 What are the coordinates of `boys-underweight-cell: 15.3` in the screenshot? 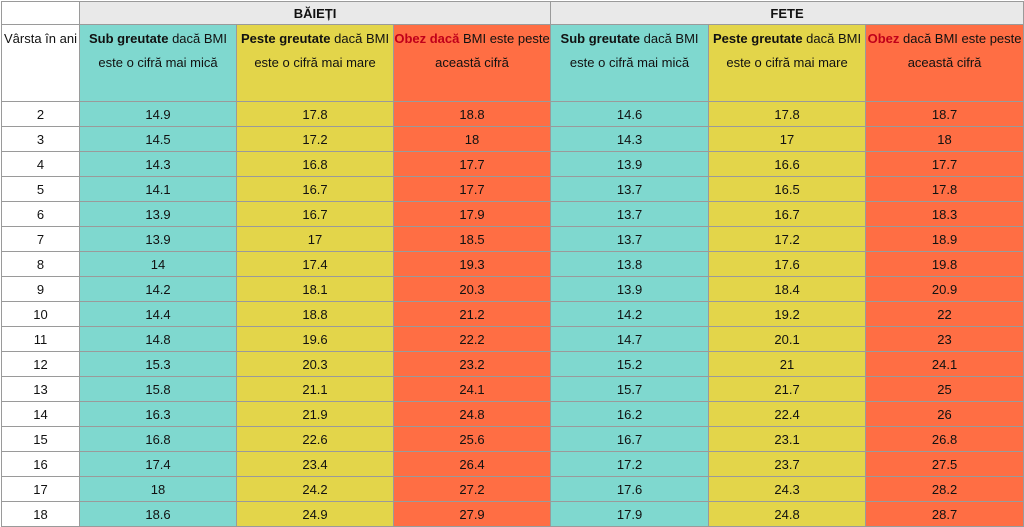 It's located at (158, 364).